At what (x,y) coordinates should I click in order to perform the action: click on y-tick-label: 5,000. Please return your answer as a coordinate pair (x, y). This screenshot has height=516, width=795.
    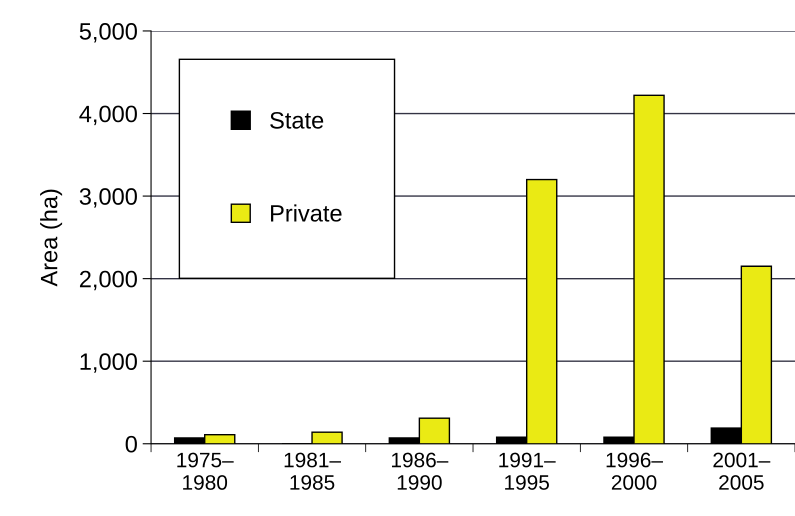
    Looking at the image, I should click on (108, 33).